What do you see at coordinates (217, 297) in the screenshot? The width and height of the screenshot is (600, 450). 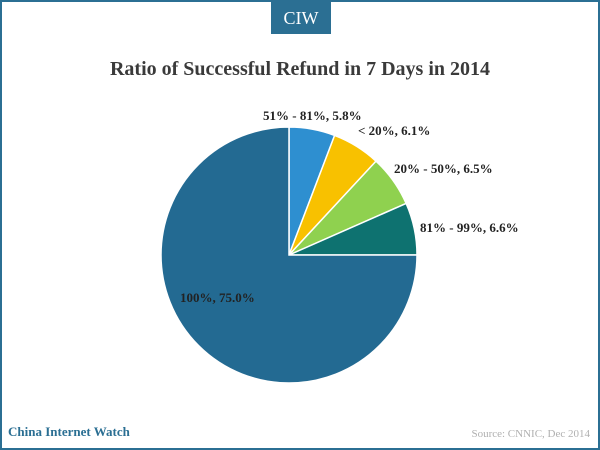 I see `slice-label: 100%, 75.0%` at bounding box center [217, 297].